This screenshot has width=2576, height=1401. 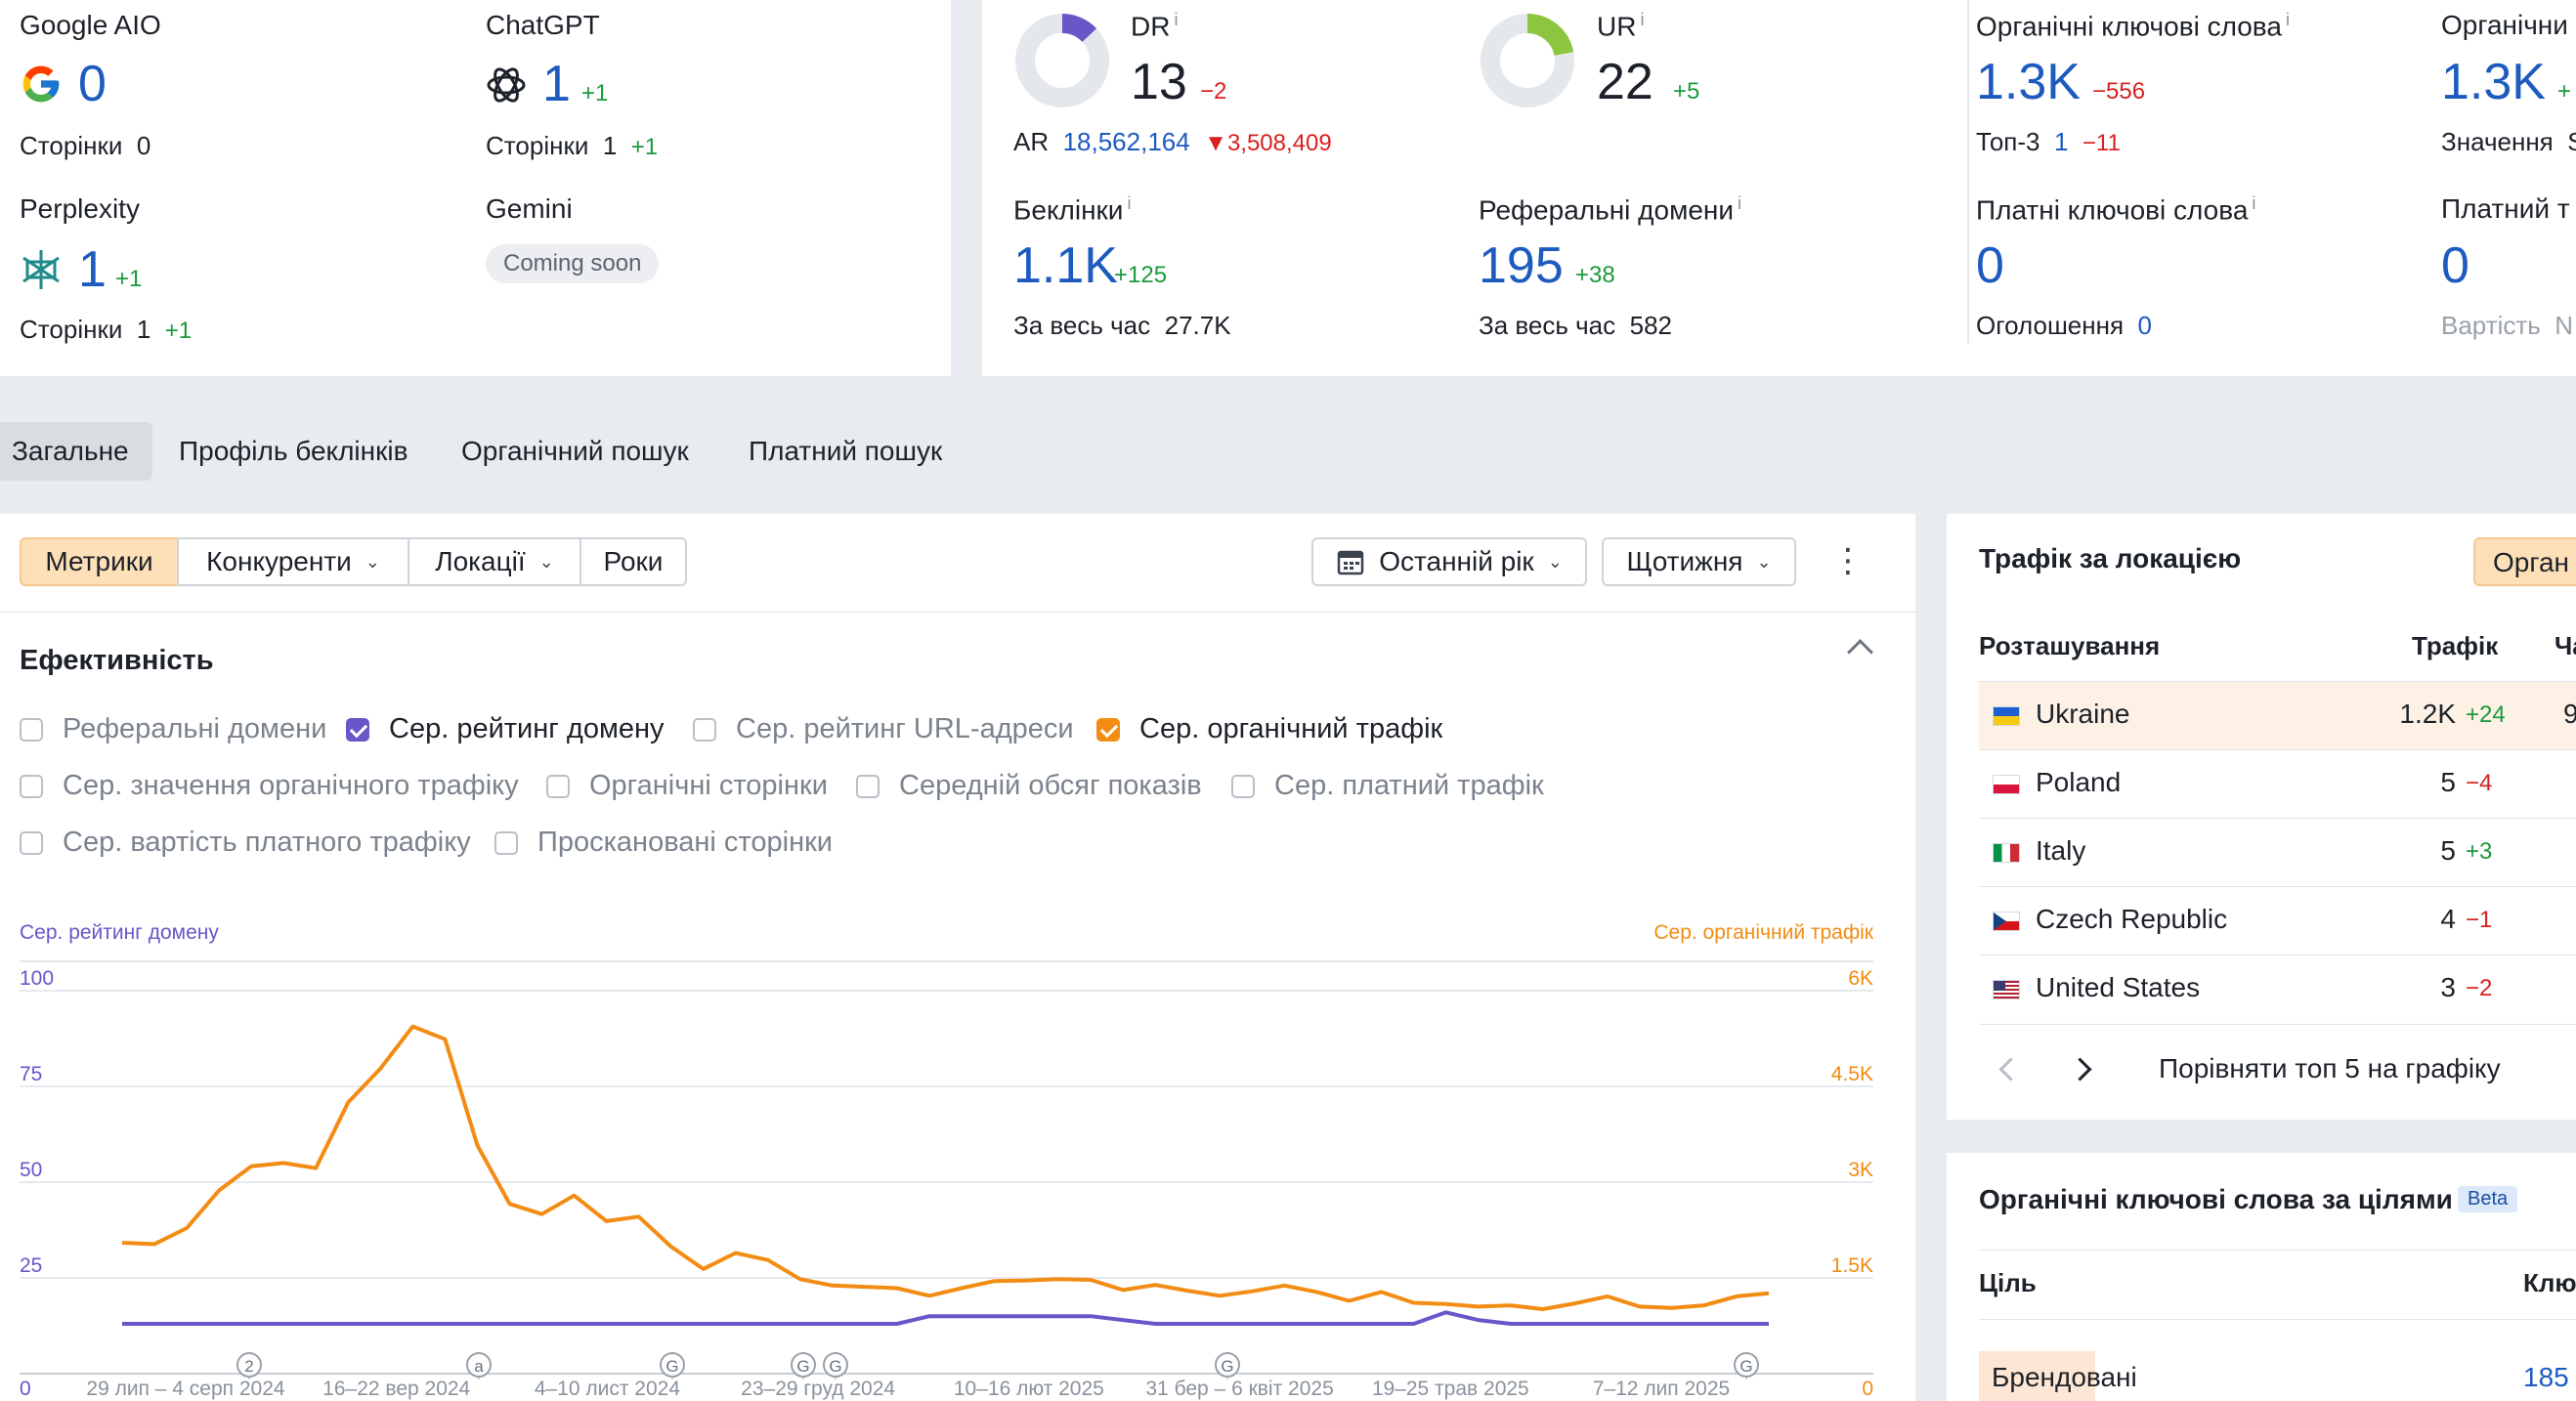 I want to click on left-tick-label: 25, so click(x=31, y=1265).